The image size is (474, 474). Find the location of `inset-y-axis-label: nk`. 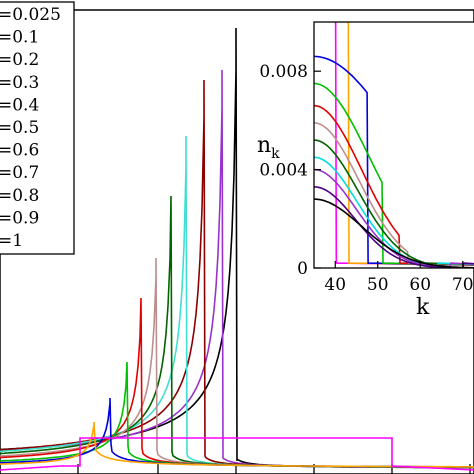

inset-y-axis-label: nk is located at coordinates (268, 147).